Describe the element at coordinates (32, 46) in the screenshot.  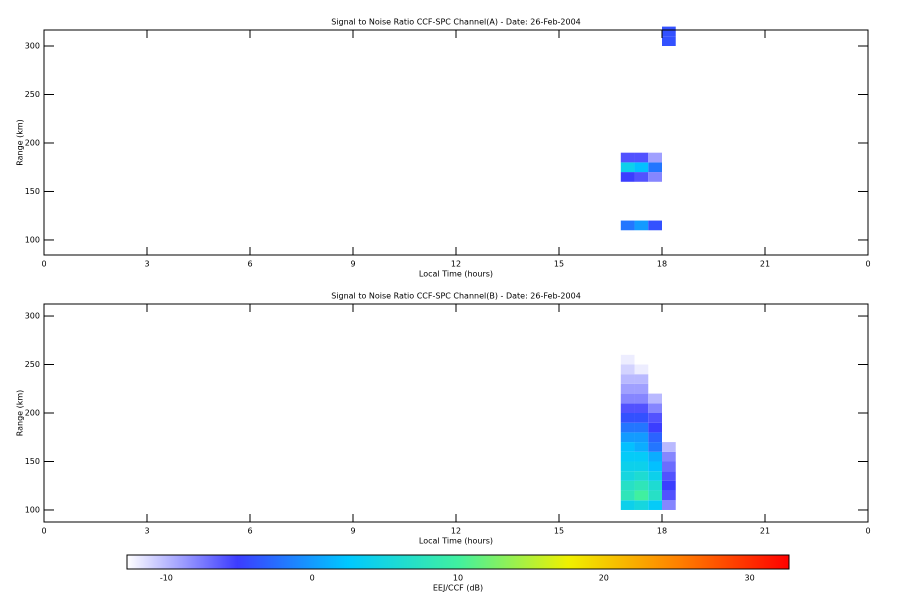
I see `y-tick-label: 300` at that location.